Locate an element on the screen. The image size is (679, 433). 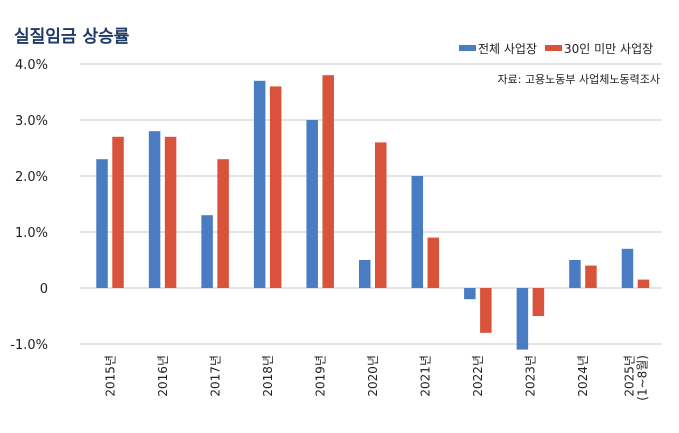
x-tick-label: 2024년 is located at coordinates (583, 376).